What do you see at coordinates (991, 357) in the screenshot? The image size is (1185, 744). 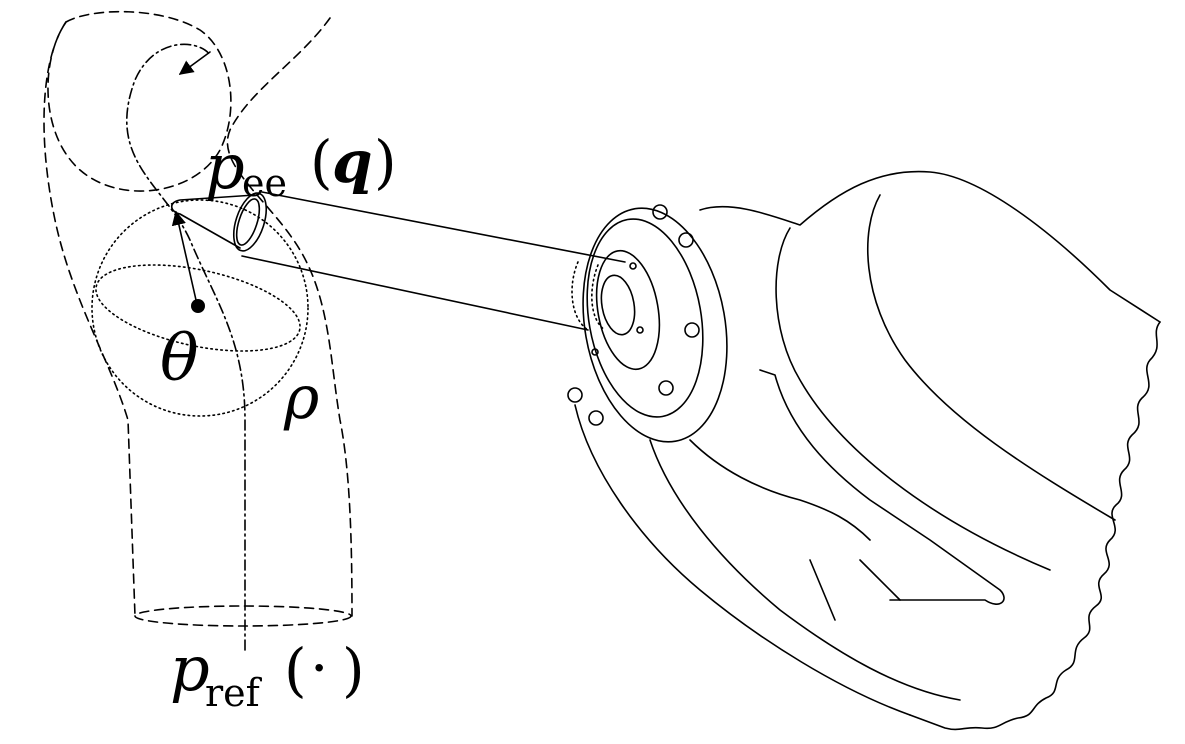 I see `wrist-inner-curve` at bounding box center [991, 357].